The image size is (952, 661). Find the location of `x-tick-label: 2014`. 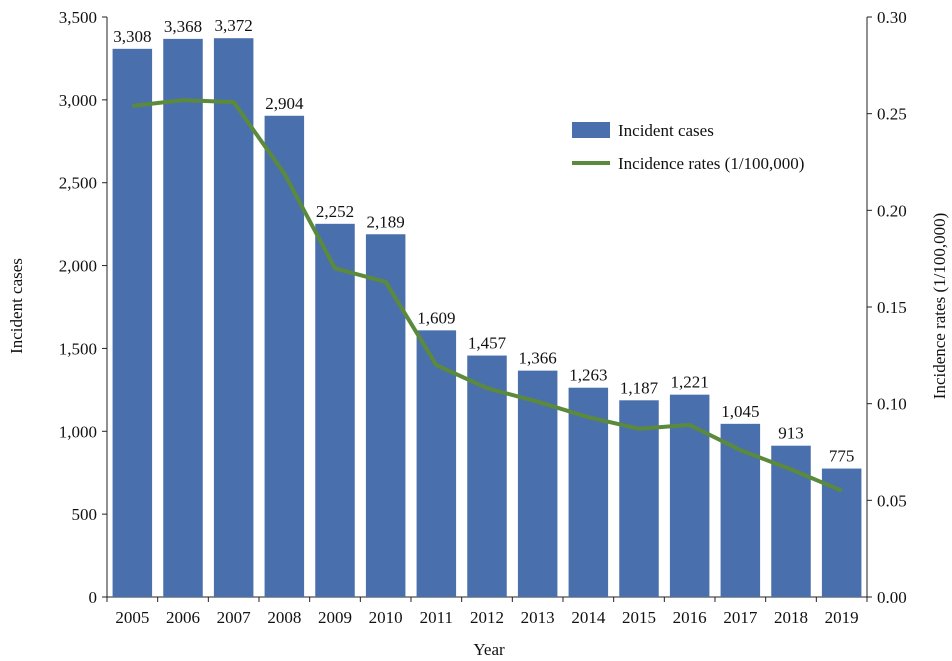

x-tick-label: 2014 is located at coordinates (588, 617).